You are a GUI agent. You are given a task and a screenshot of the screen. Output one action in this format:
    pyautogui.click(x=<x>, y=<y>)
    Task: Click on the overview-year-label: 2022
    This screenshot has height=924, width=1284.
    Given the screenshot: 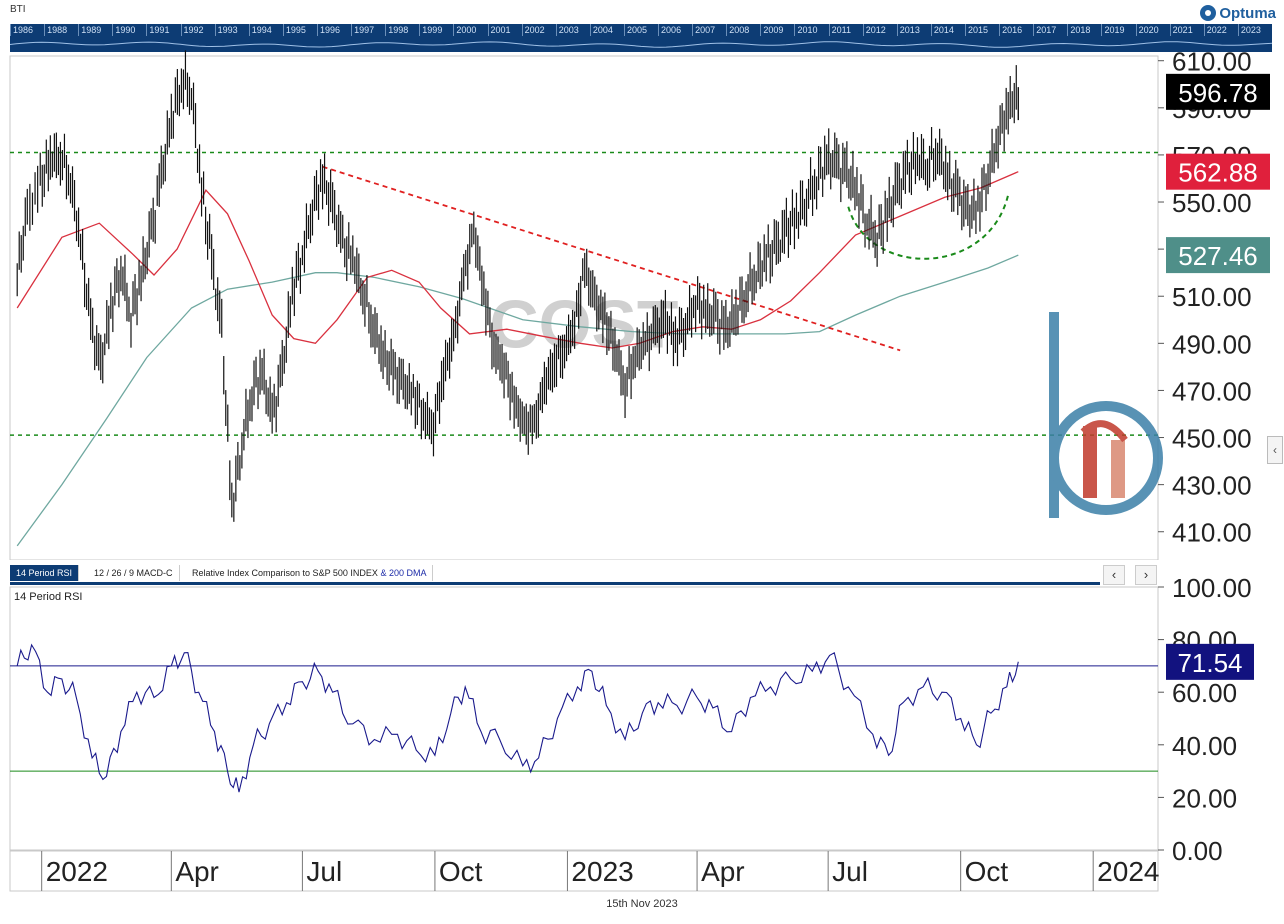 What is the action you would take?
    pyautogui.click(x=1216, y=30)
    